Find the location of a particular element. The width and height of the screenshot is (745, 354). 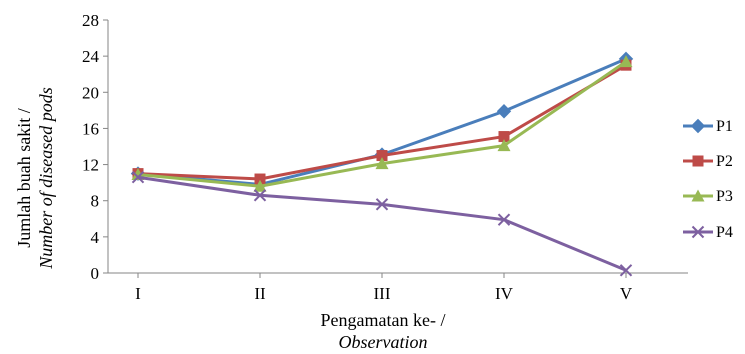

y-tick-label: 12 is located at coordinates (90, 165).